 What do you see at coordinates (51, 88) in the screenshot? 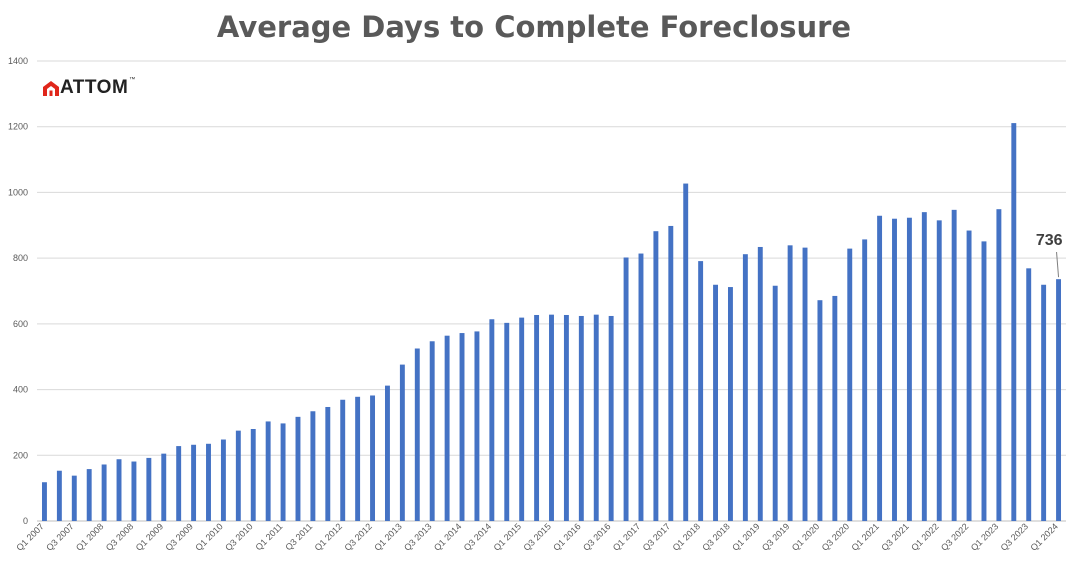
I see `attom-house-icon` at bounding box center [51, 88].